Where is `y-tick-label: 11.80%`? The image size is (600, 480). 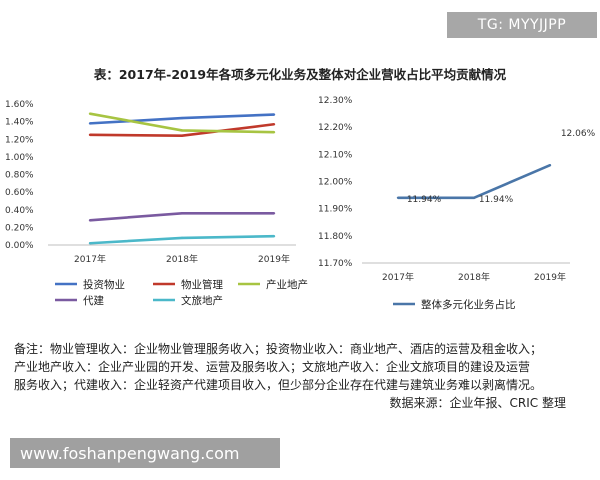
y-tick-label: 11.80% is located at coordinates (335, 237).